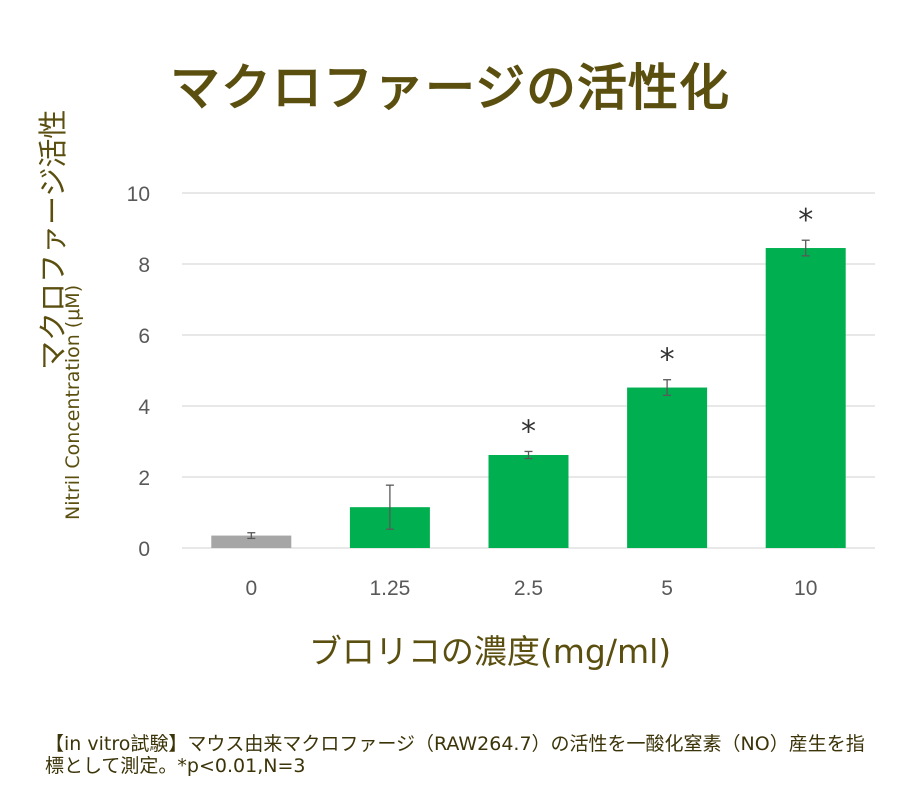 This screenshot has width=900, height=800. I want to click on y-tick-label: 6, so click(144, 336).